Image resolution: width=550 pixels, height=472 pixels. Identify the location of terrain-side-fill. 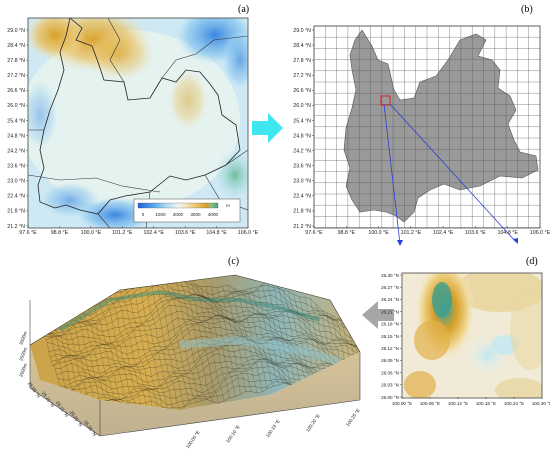
(195, 390).